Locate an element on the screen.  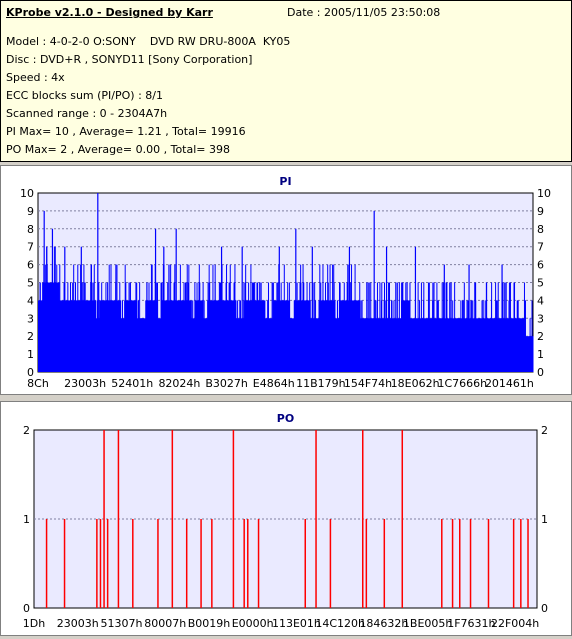
x-tick-label: 113E01h is located at coordinates (296, 623).